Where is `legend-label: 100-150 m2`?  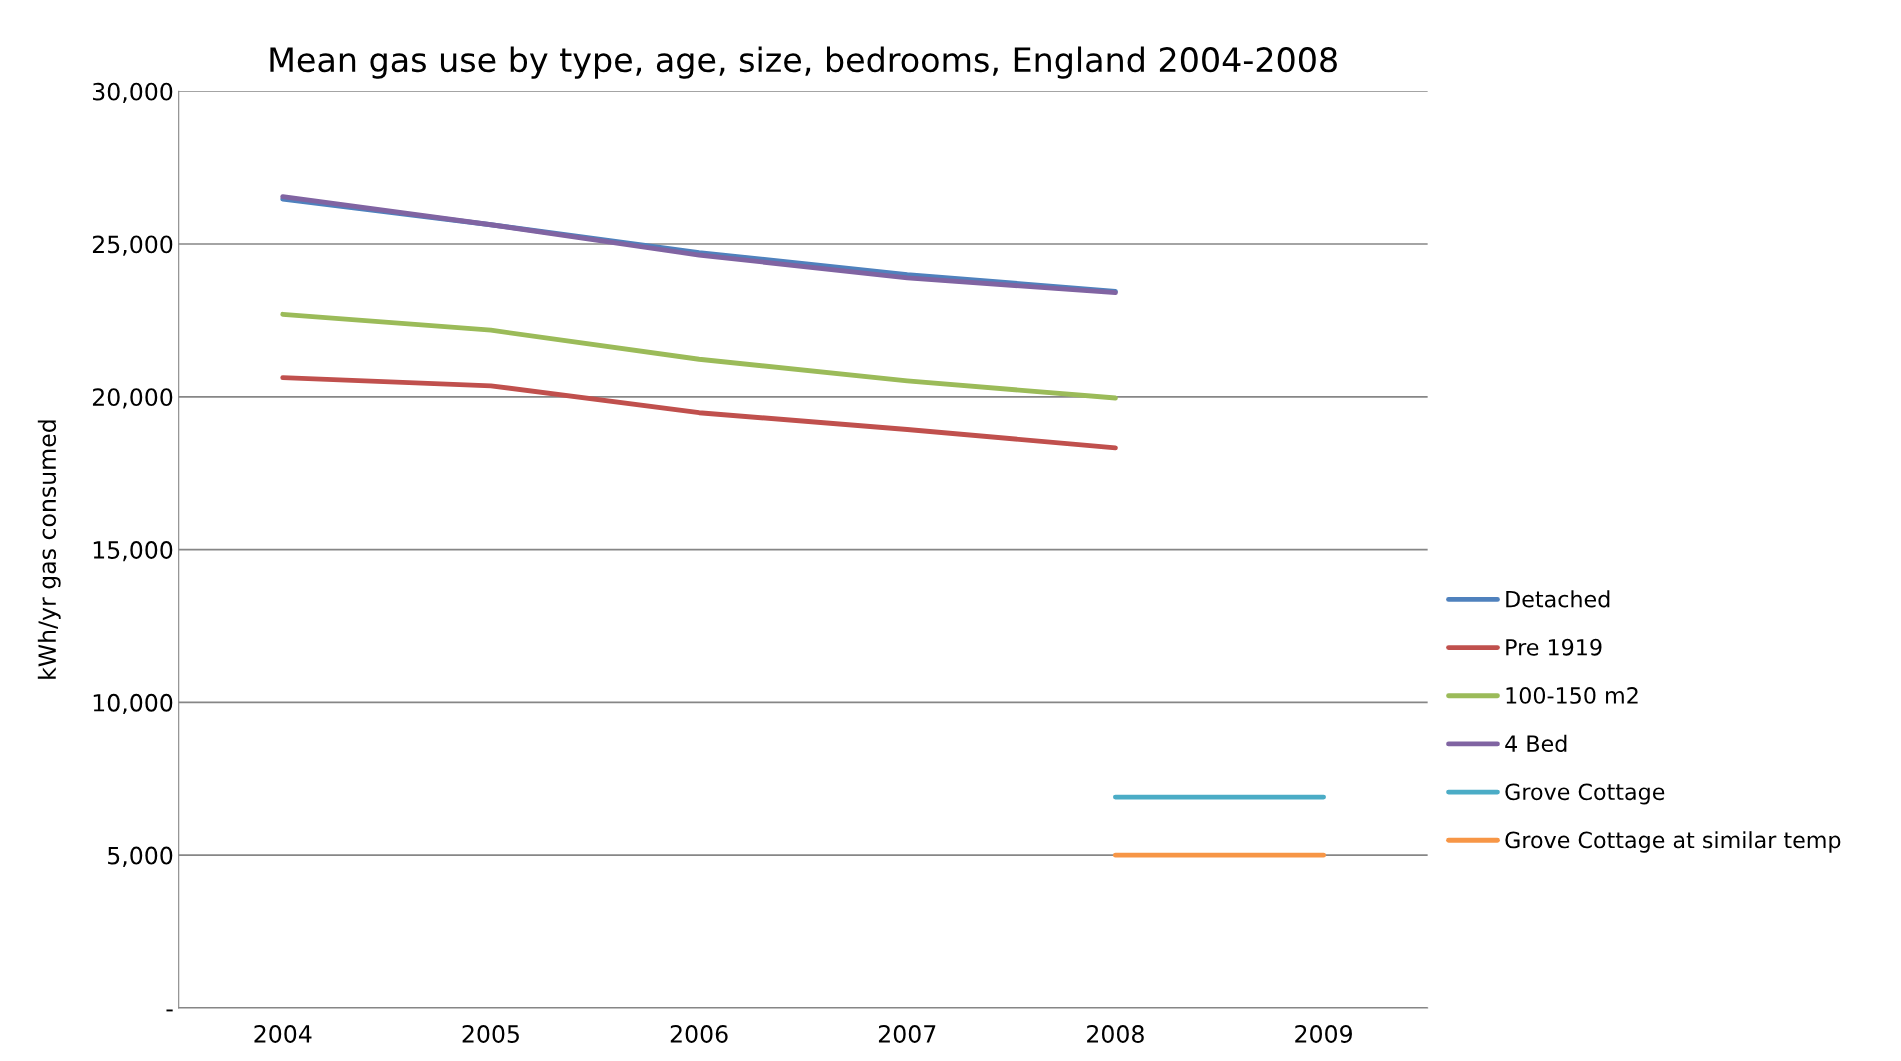
legend-label: 100-150 m2 is located at coordinates (1572, 695).